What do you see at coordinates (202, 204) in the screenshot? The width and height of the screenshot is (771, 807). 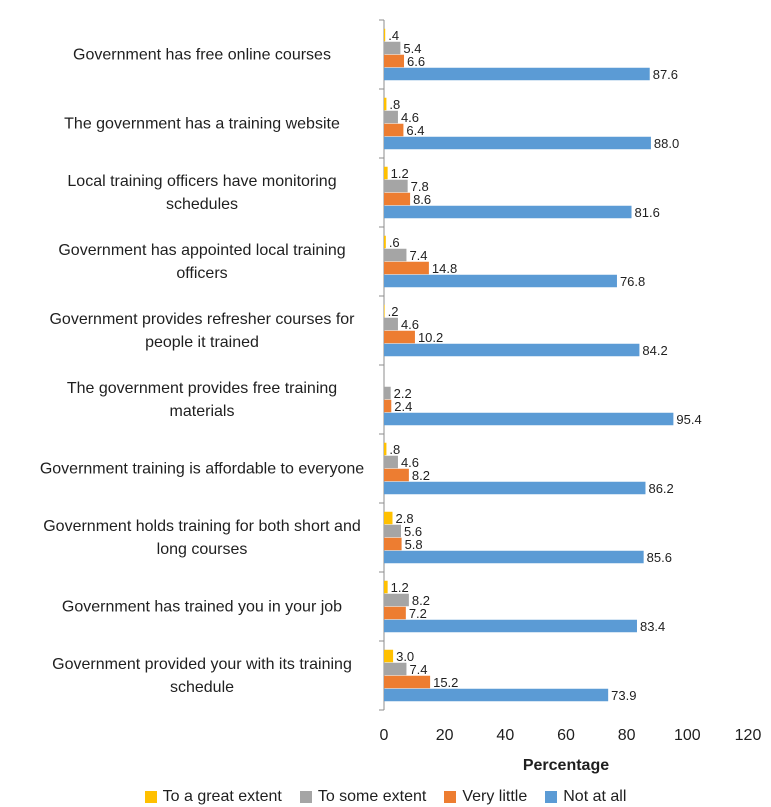 I see `category-label-line: schedules` at bounding box center [202, 204].